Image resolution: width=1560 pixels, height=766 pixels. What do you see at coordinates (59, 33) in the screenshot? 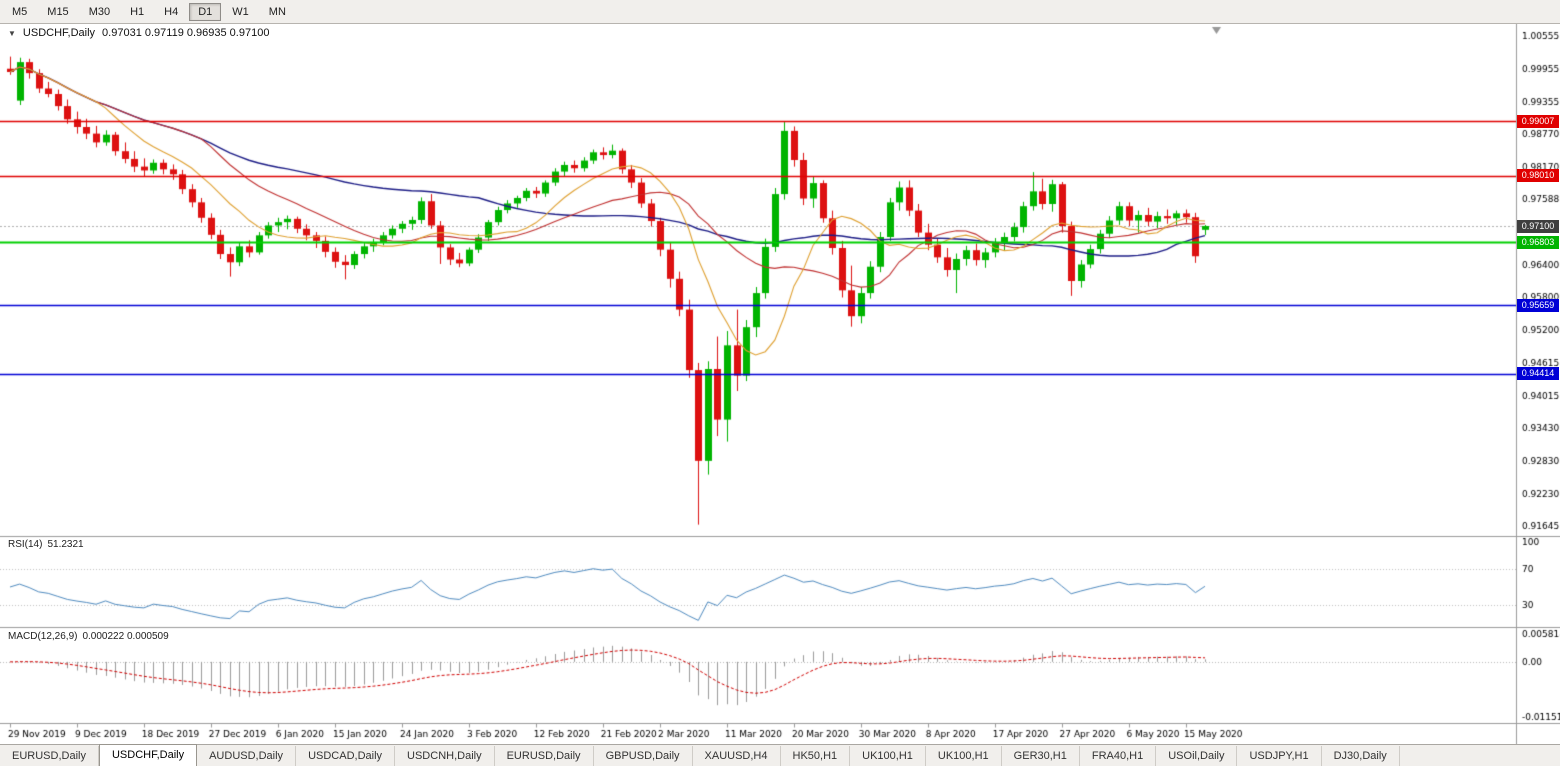
I see `chart-symbol-label: USDCHF,Daily` at bounding box center [59, 33].